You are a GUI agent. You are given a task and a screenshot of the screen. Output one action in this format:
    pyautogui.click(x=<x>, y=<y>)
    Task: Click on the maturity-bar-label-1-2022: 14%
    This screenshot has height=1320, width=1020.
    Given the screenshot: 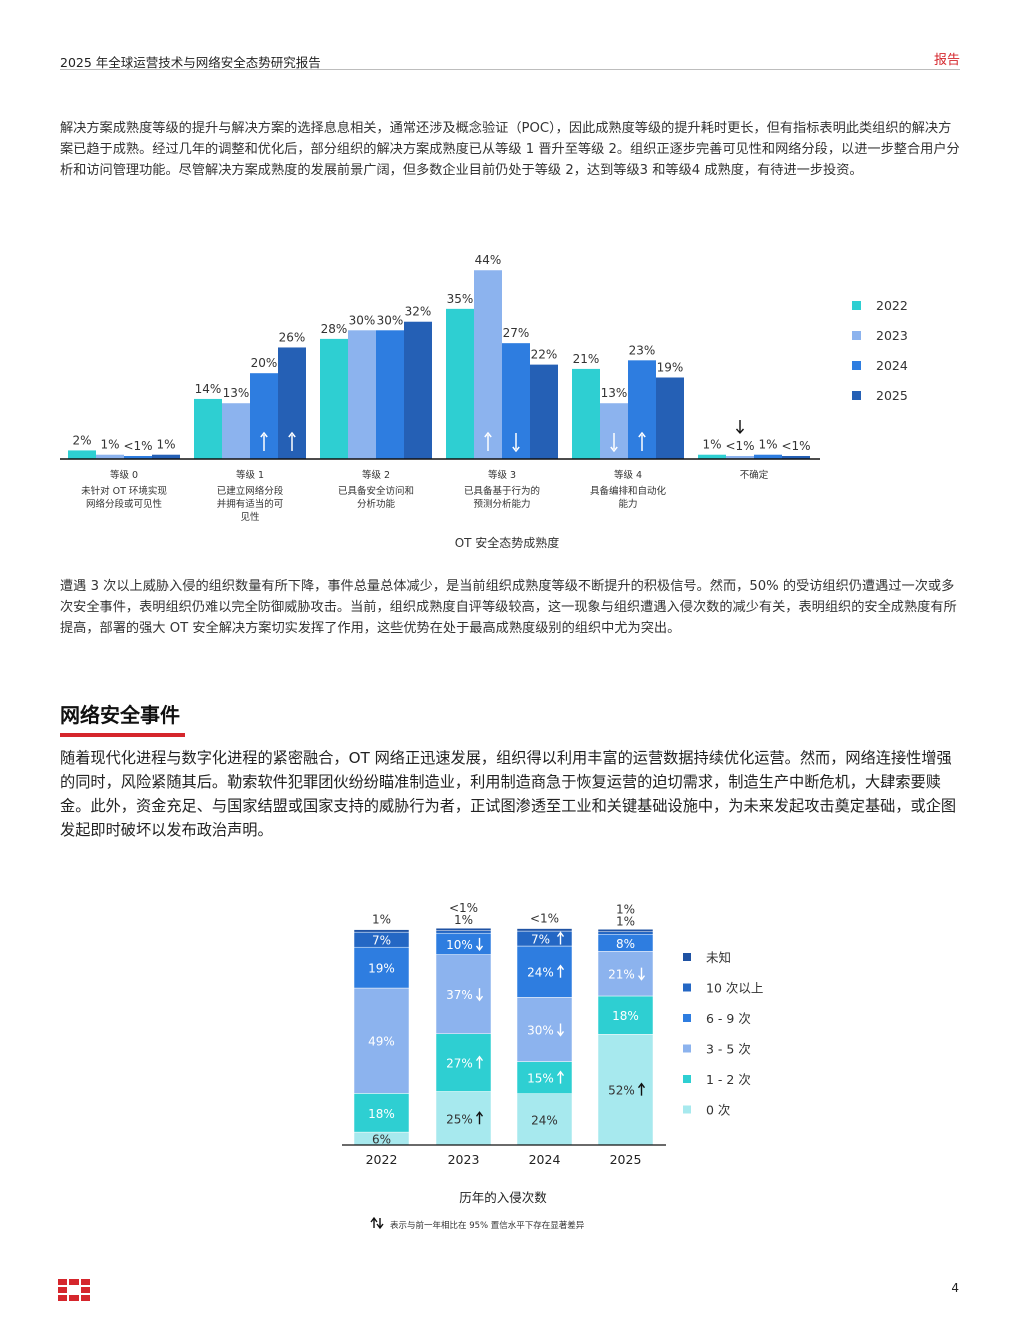 What is the action you would take?
    pyautogui.click(x=208, y=389)
    